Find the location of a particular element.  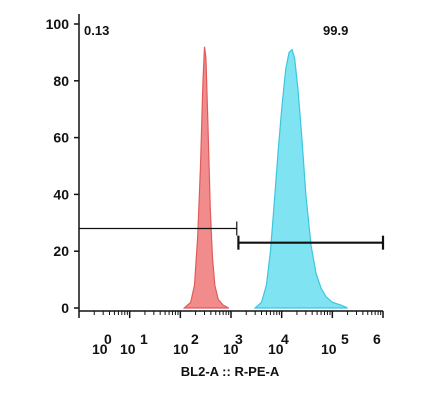

x-tick-label-exponent: 3 is located at coordinates (239, 339).